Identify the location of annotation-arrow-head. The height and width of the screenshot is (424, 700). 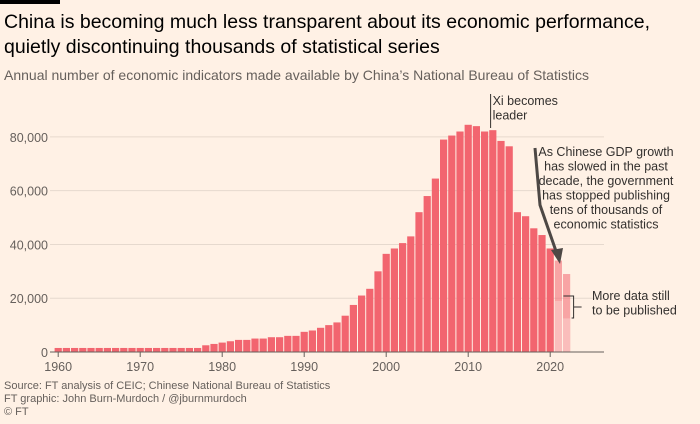
(557, 256).